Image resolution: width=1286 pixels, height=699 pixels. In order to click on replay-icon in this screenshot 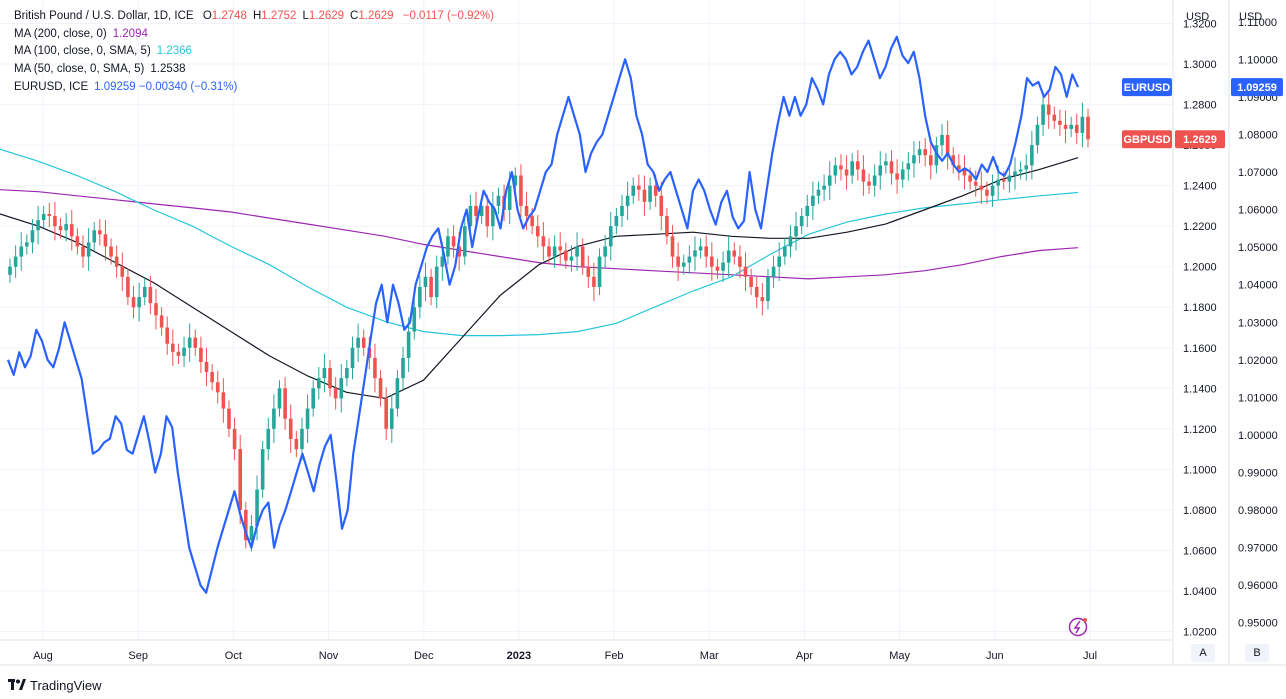, I will do `click(1078, 627)`.